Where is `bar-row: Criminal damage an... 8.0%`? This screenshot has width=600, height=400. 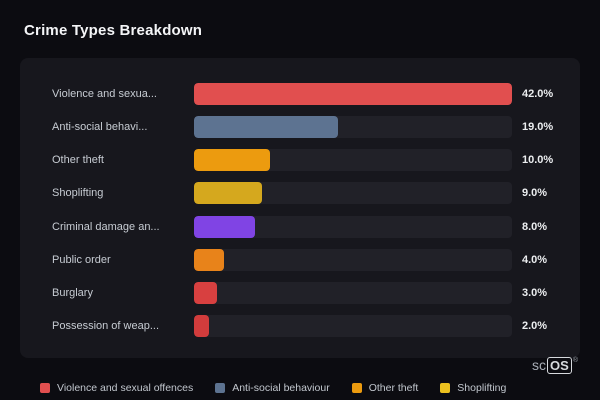 bar-row: Criminal damage an... 8.0% is located at coordinates (308, 227).